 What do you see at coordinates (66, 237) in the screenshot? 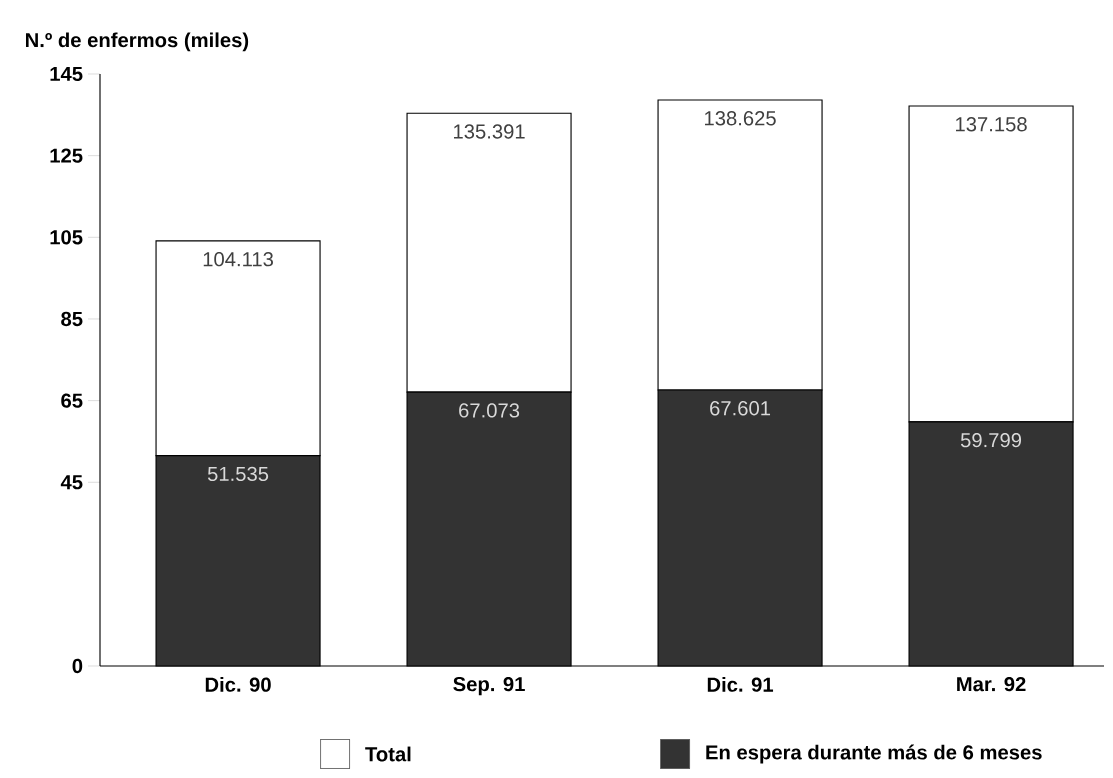
I see `y-tick-label: 105` at bounding box center [66, 237].